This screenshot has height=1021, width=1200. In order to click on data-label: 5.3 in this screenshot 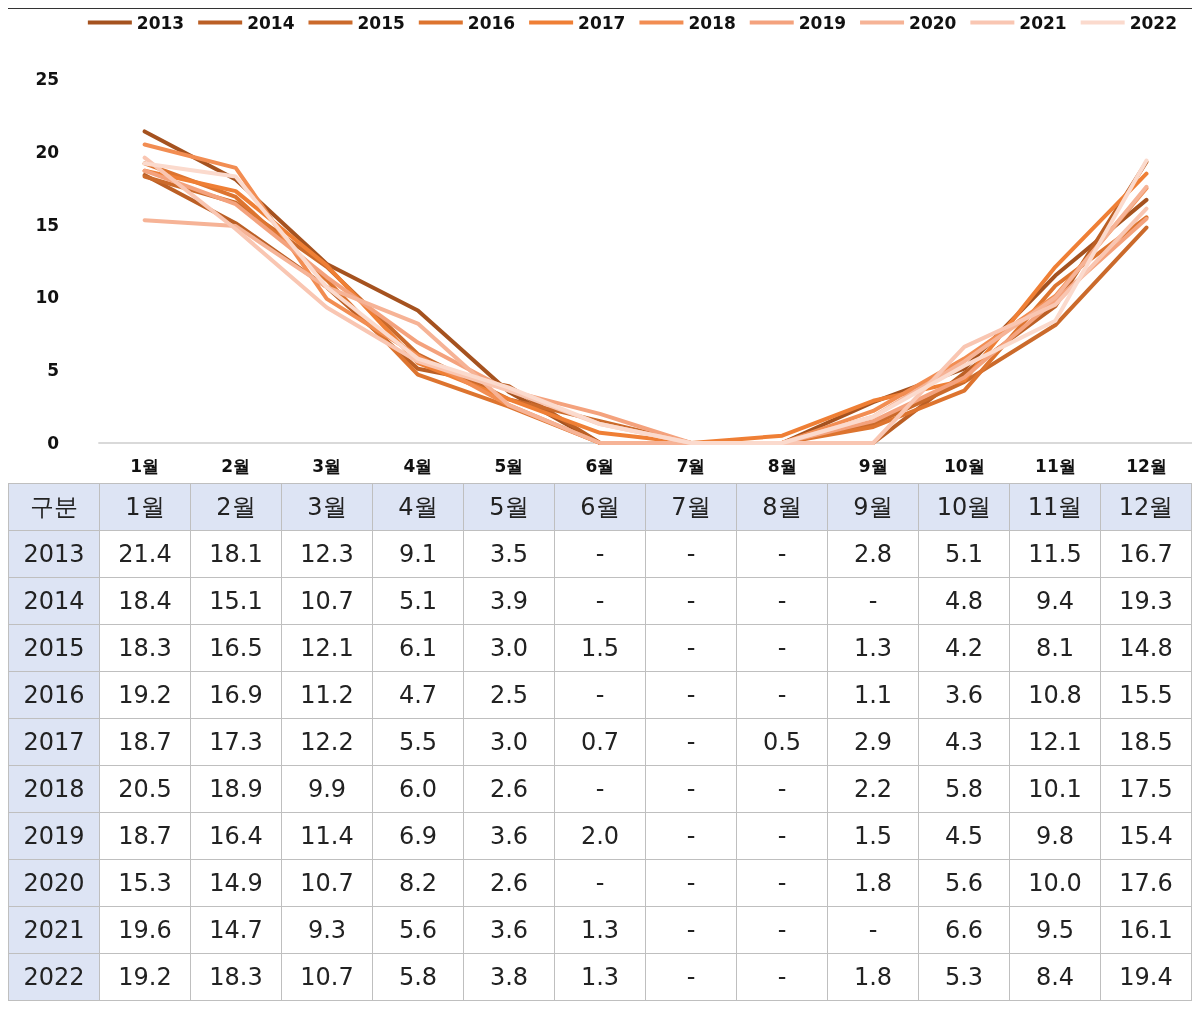, I will do `click(964, 977)`.